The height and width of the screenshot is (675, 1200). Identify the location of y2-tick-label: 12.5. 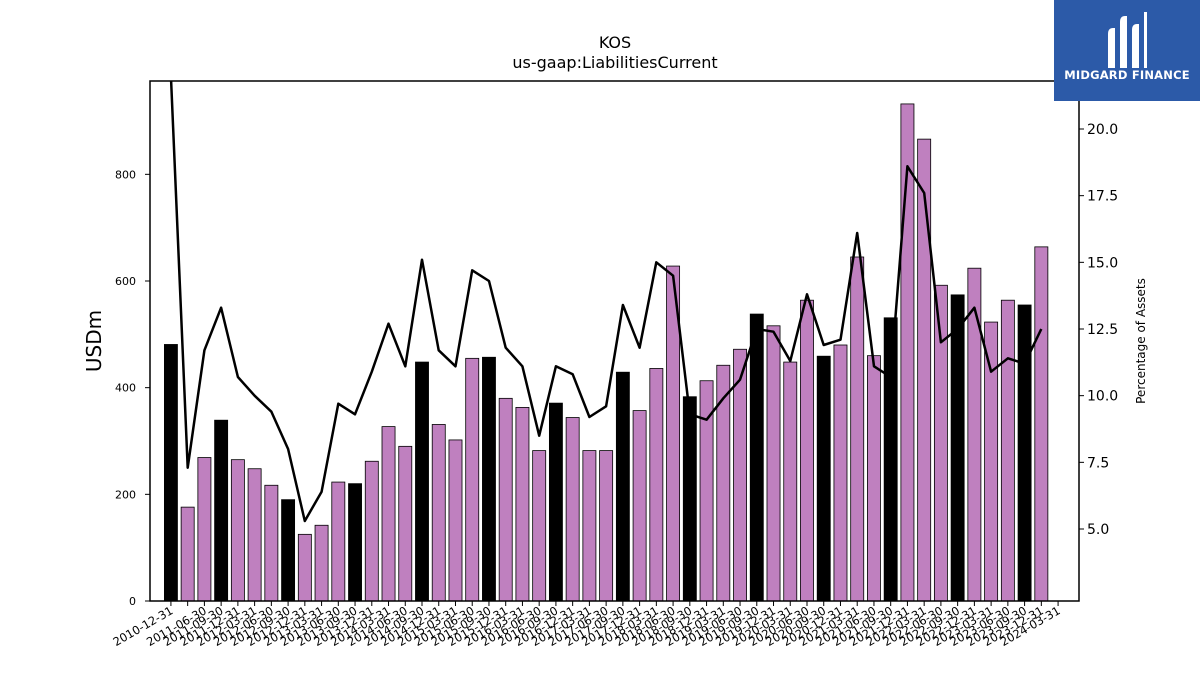
(1102, 330).